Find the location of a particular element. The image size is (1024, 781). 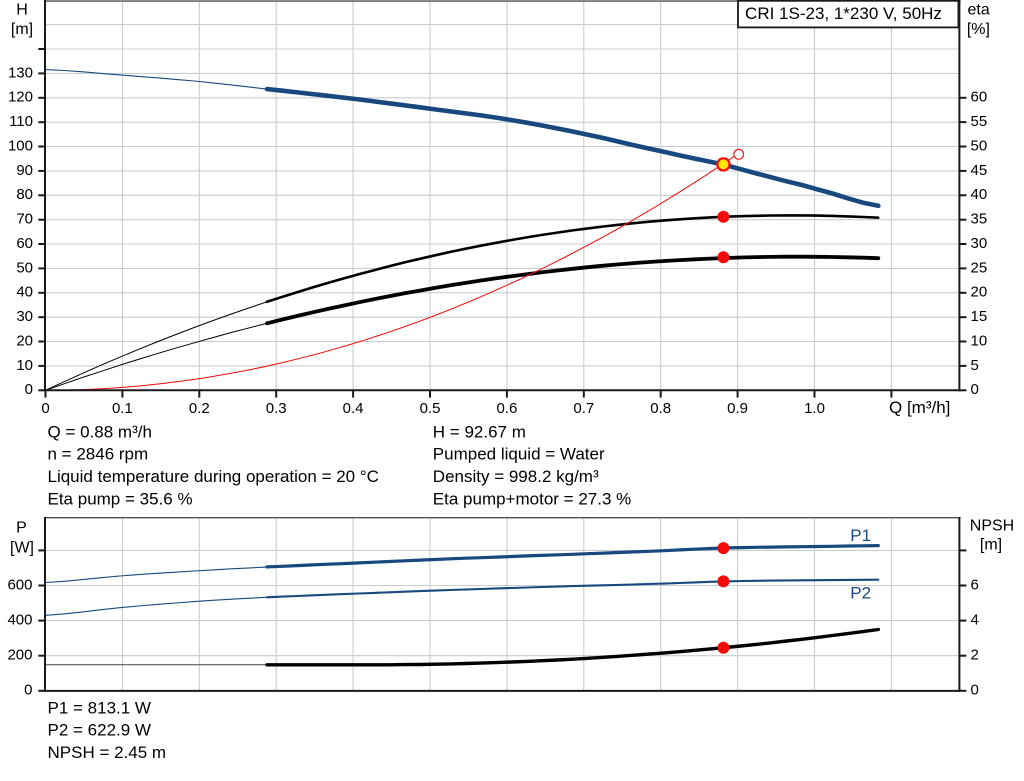

svg-text: Density = 998.2 kg/m³ is located at coordinates (516, 476).